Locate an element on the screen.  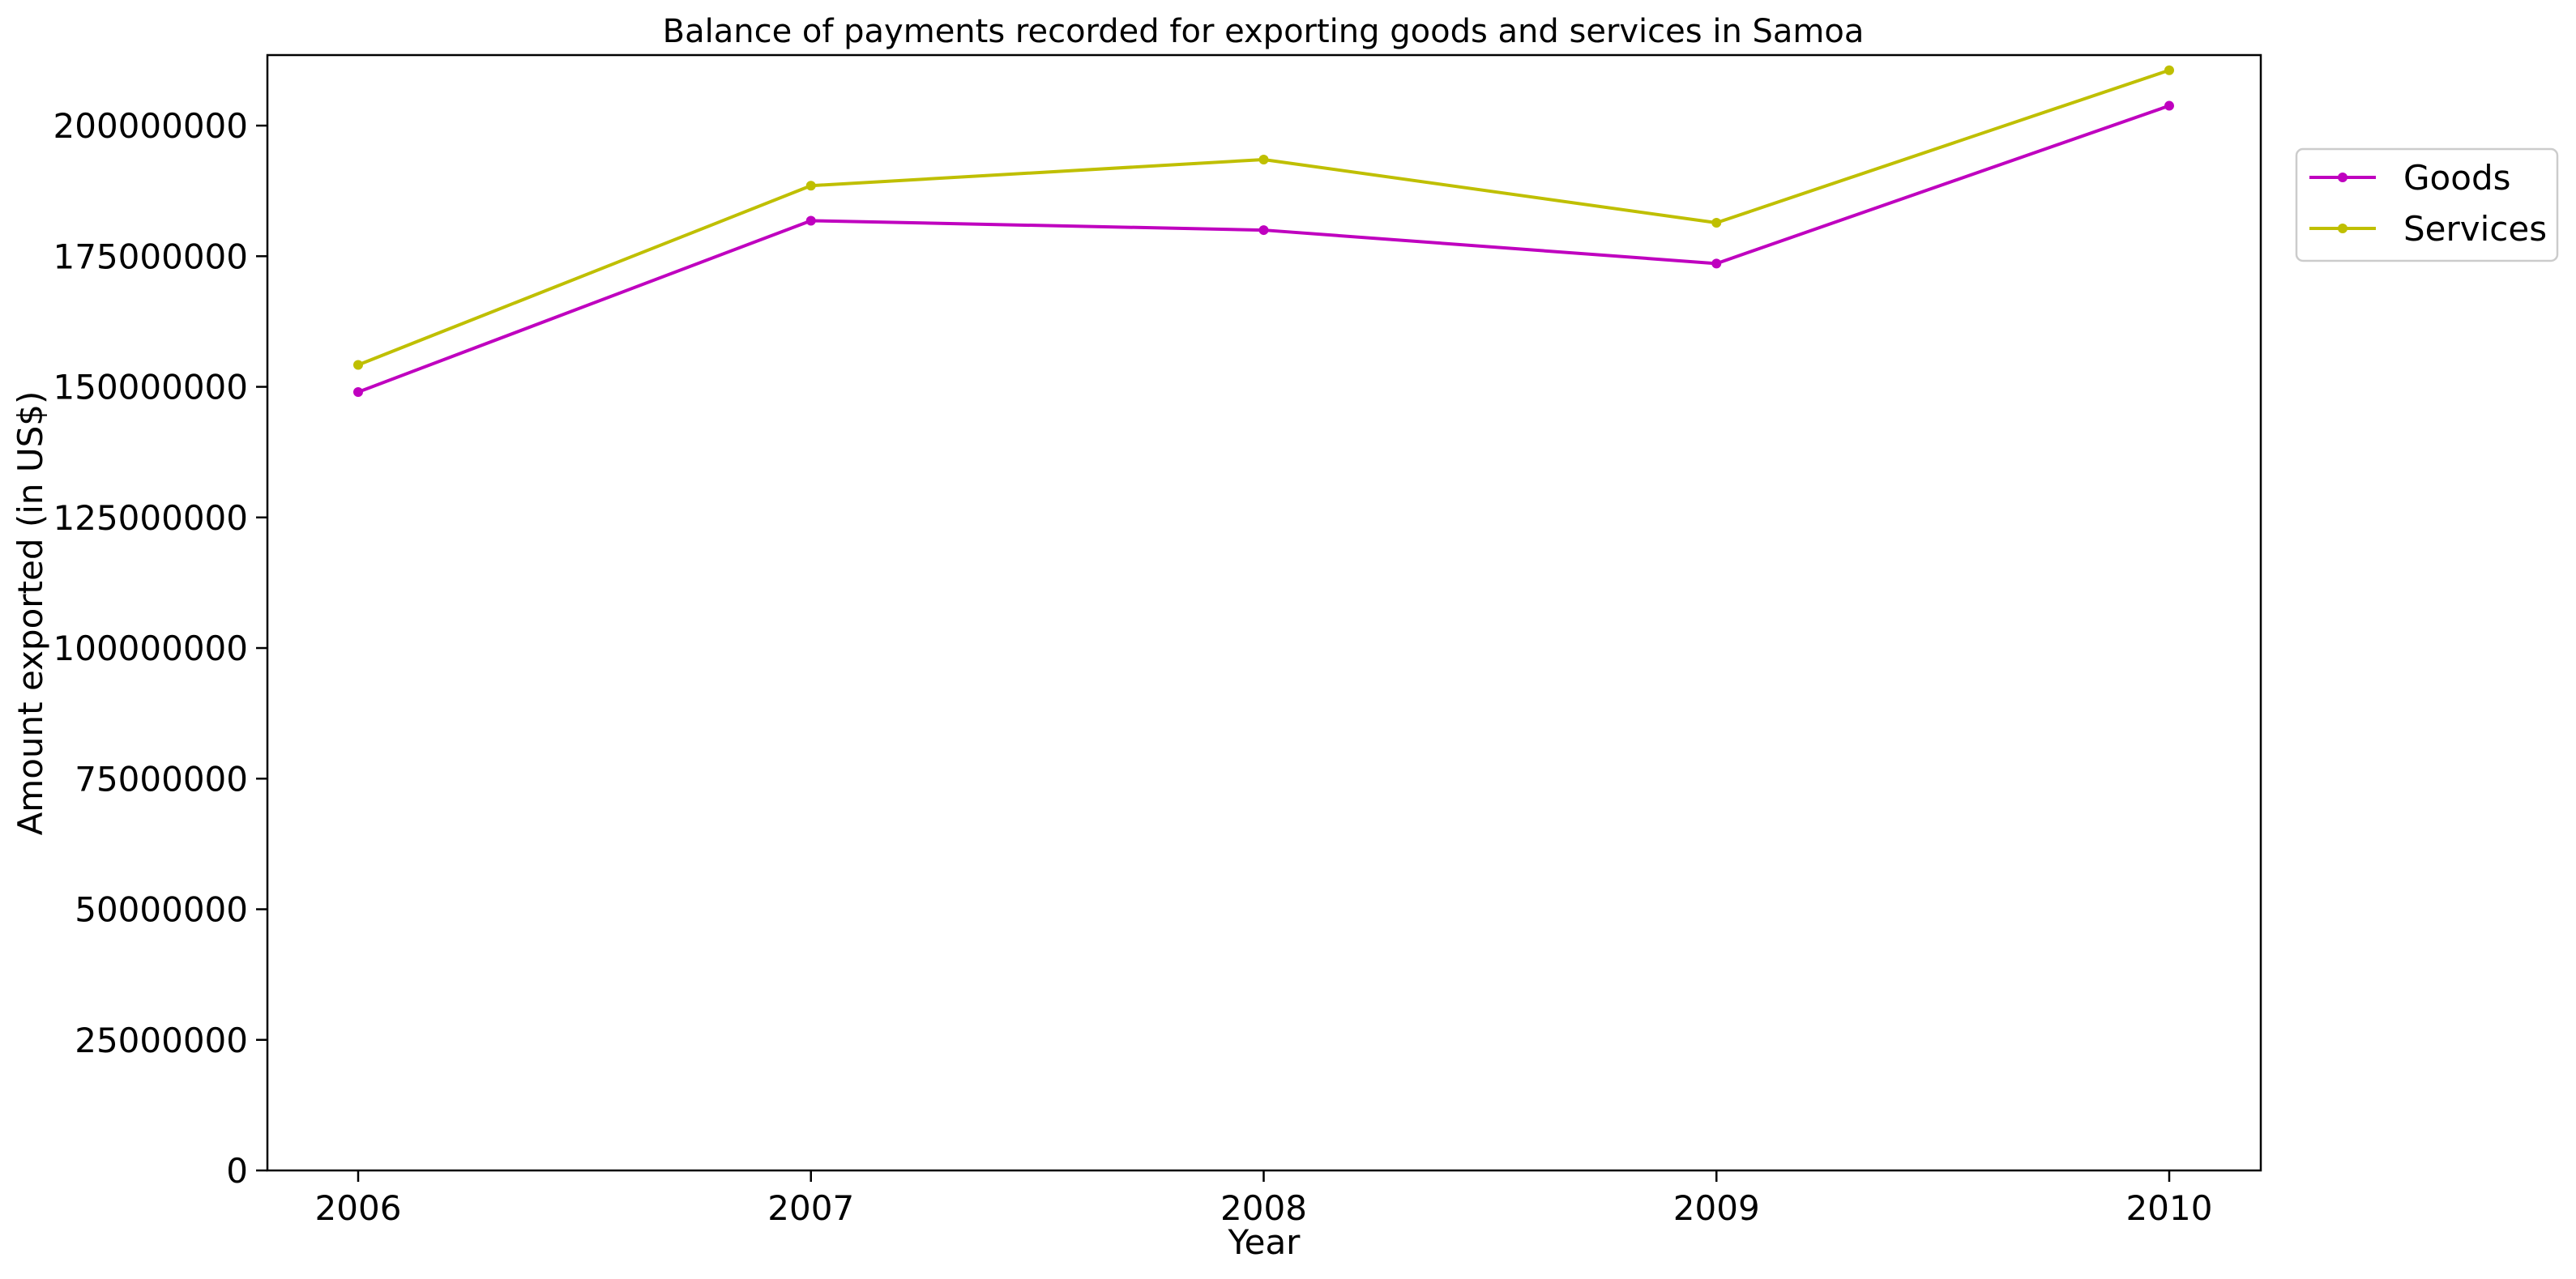
legend-marker-goods is located at coordinates (2342, 177).